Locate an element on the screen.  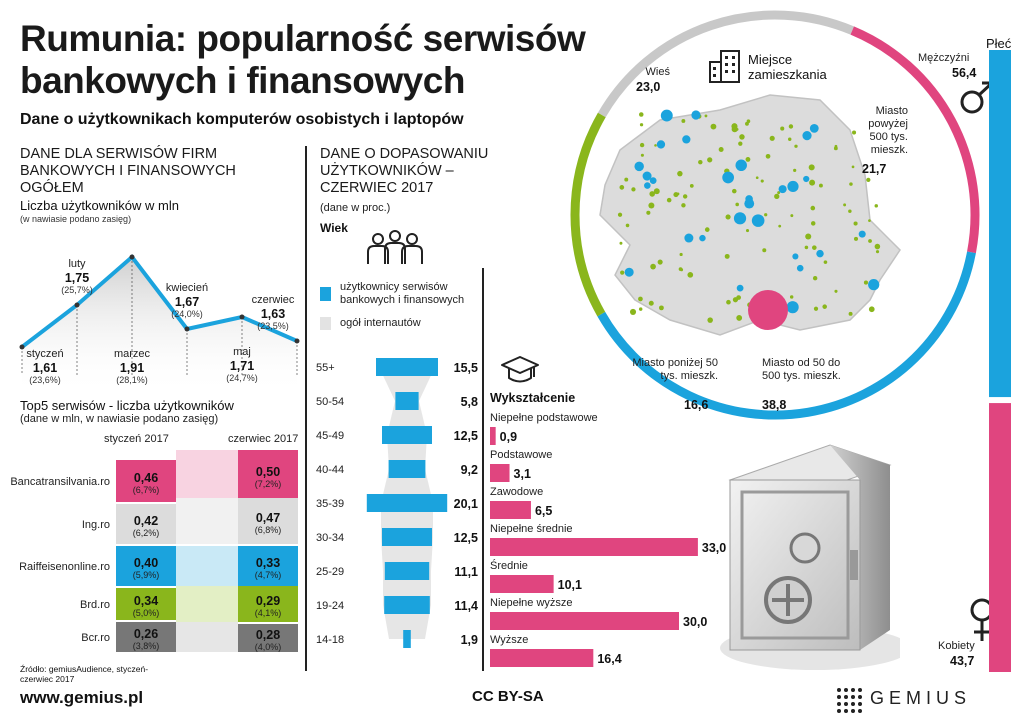
edu-value-label: 10,1 is located at coordinates (570, 585).